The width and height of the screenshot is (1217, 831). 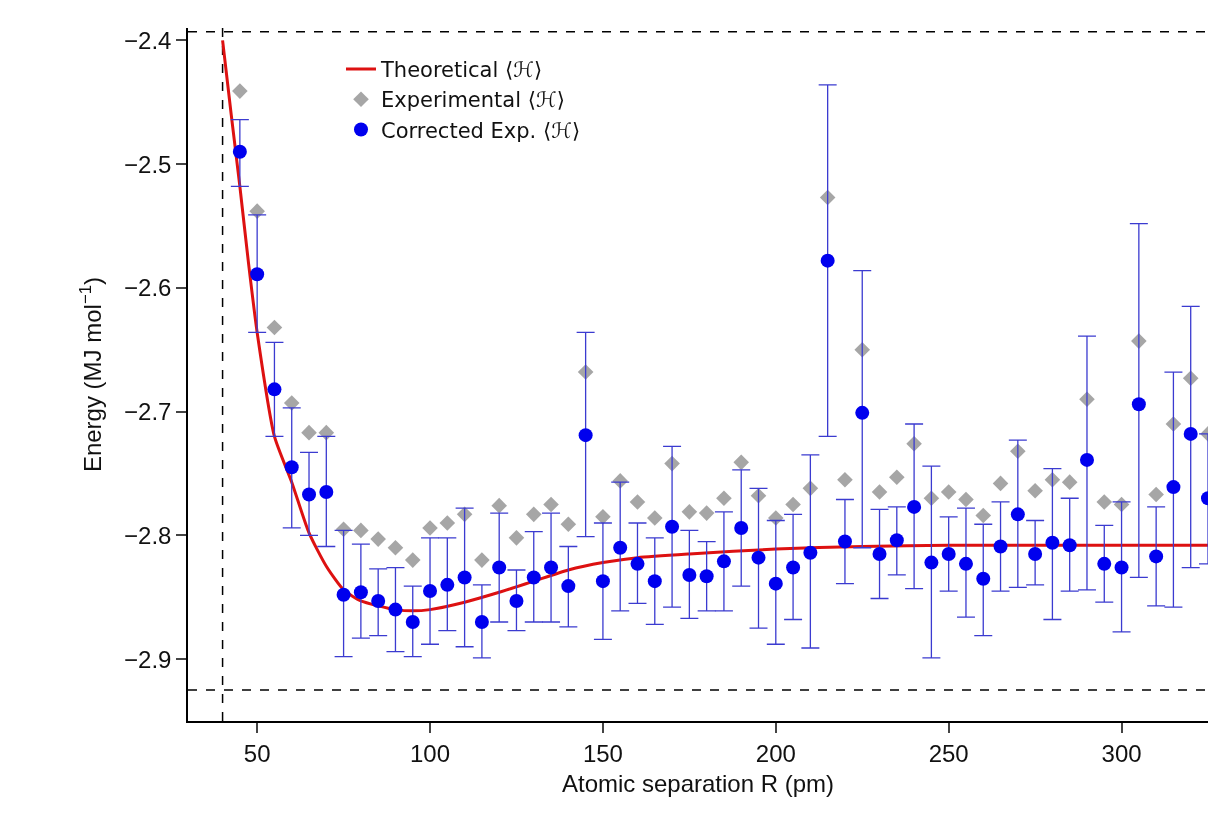 I want to click on x-axis-title: Atomic separation R (pm), so click(x=698, y=784).